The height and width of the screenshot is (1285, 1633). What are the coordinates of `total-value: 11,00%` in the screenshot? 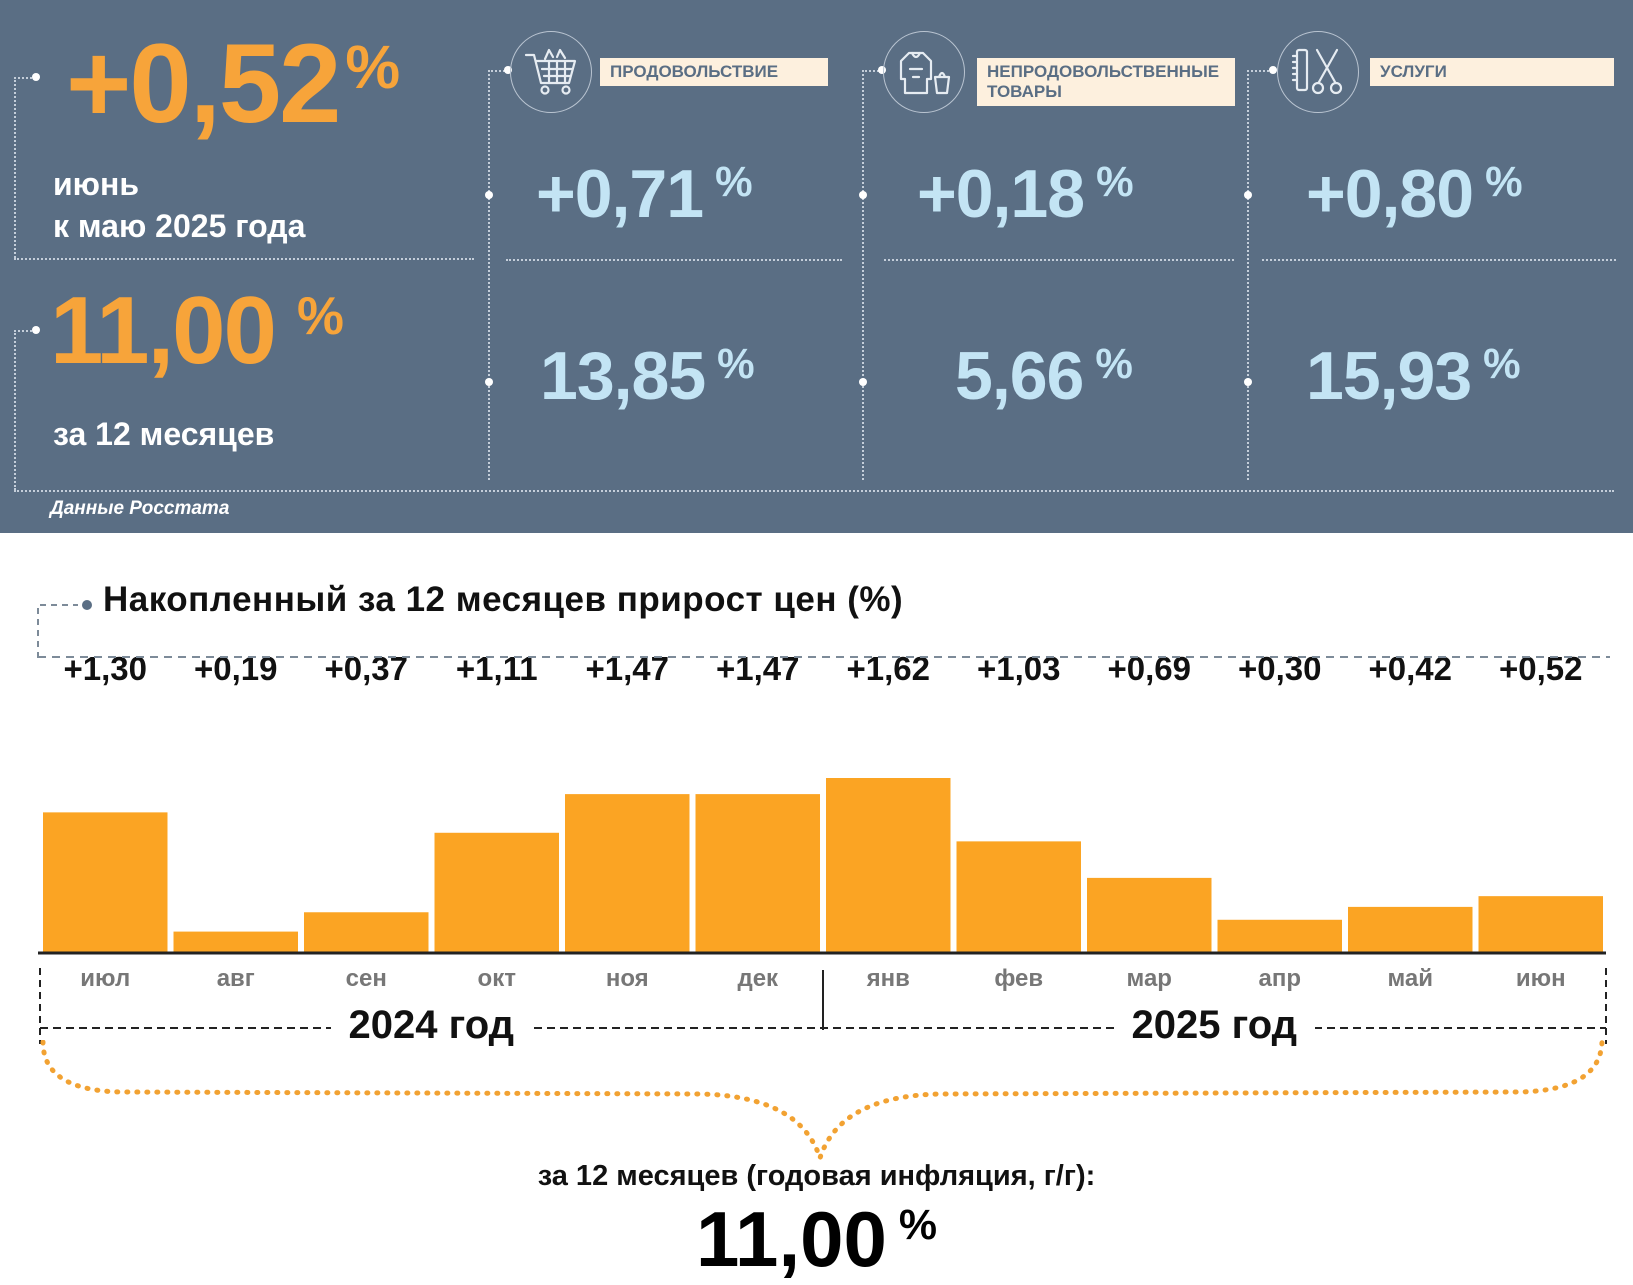 It's located at (816, 1239).